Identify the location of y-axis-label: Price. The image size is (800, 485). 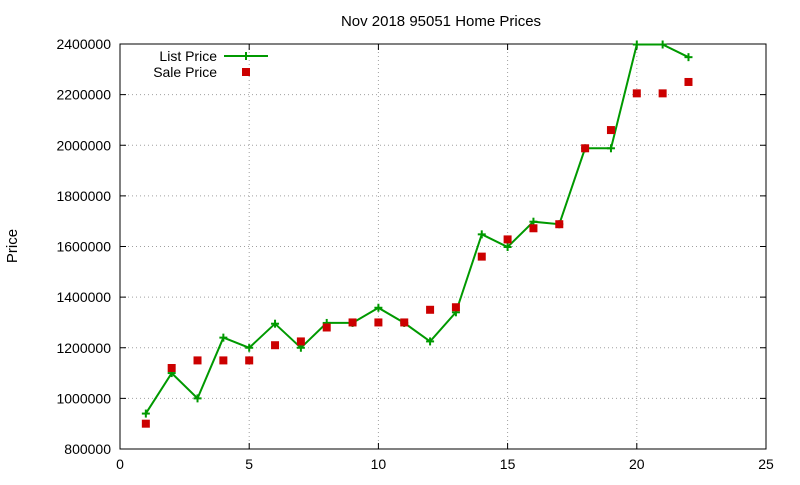
(12, 246).